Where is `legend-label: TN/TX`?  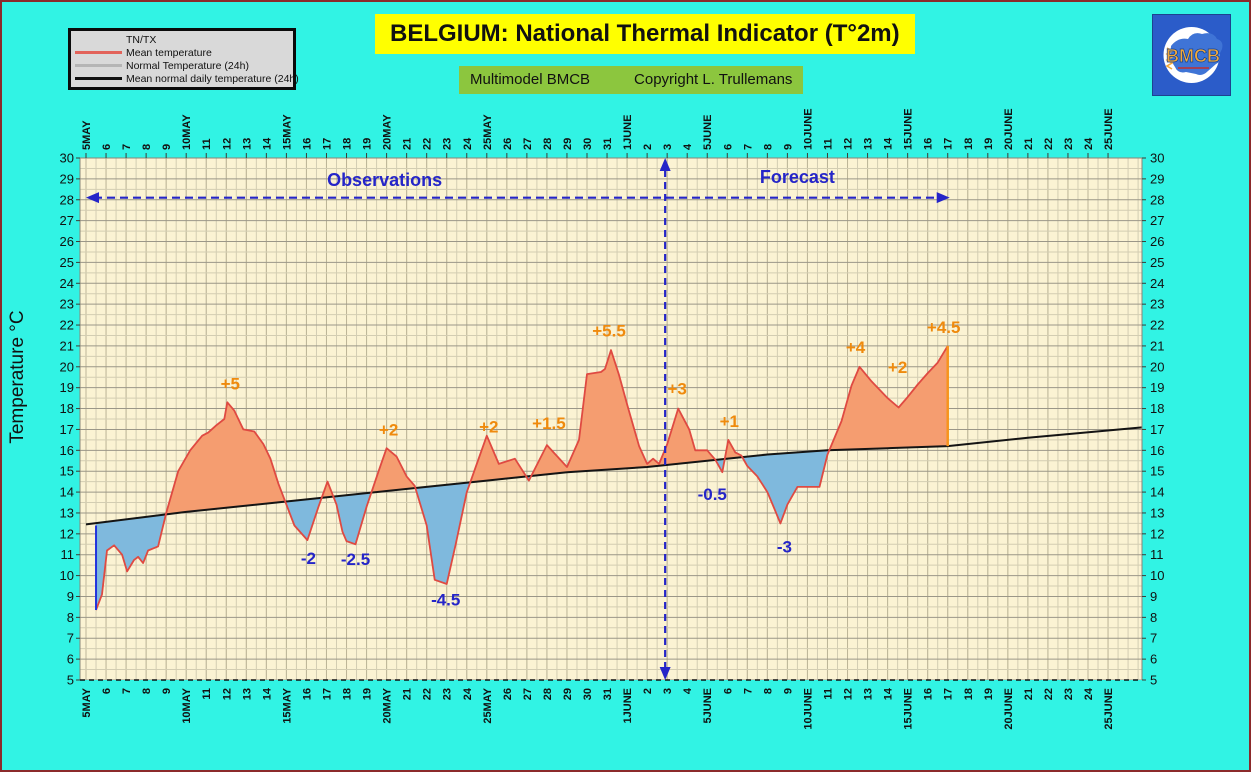
legend-label: TN/TX is located at coordinates (141, 39).